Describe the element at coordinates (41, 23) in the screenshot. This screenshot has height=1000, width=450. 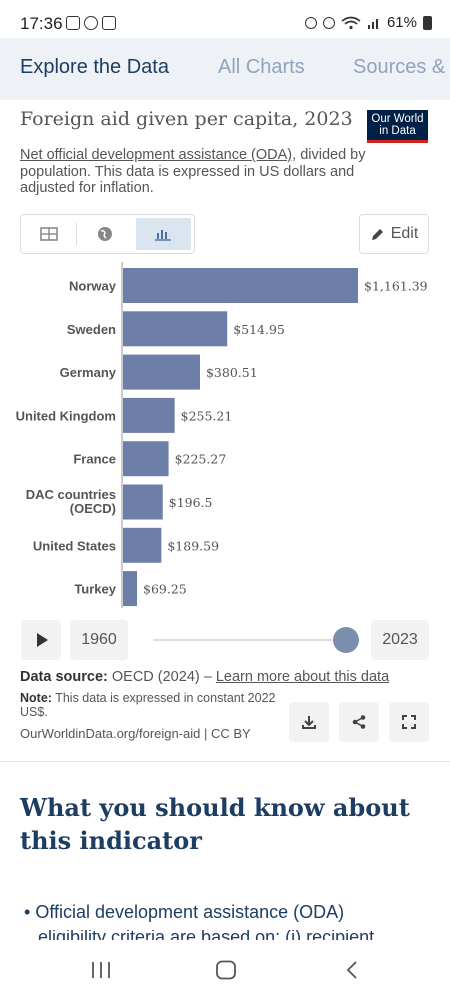
I see `status-time: 17:36` at that location.